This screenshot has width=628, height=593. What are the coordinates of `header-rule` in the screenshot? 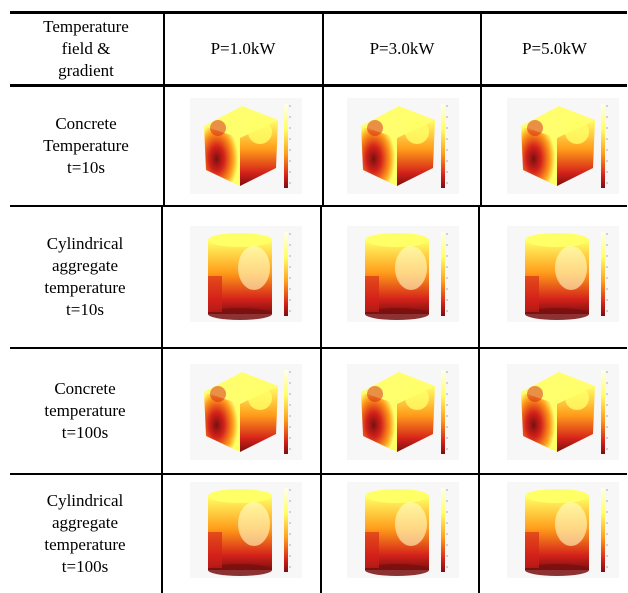 It's located at (318, 85).